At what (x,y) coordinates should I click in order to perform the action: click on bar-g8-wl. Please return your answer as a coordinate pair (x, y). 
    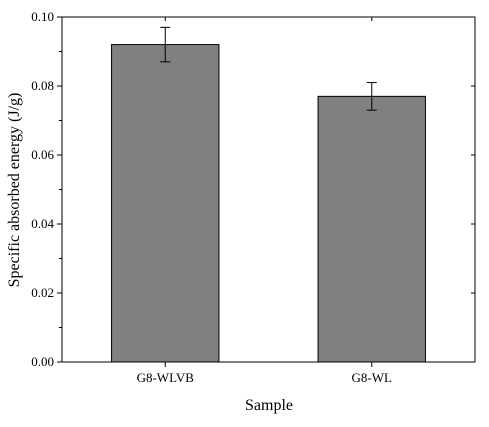
    Looking at the image, I should click on (371, 229).